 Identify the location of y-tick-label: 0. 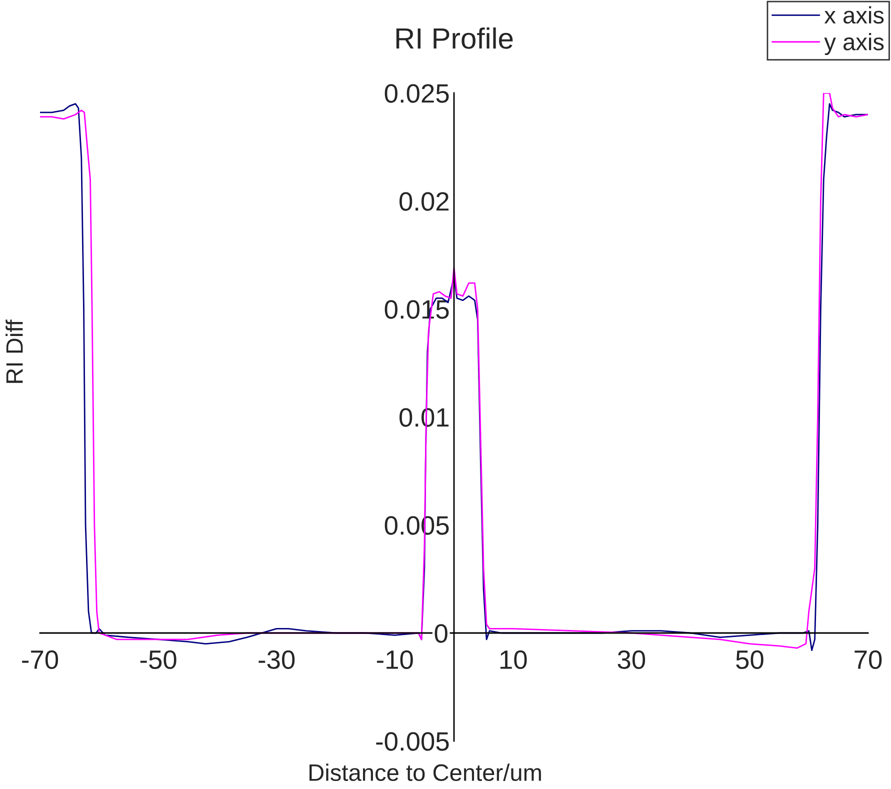
(441, 633).